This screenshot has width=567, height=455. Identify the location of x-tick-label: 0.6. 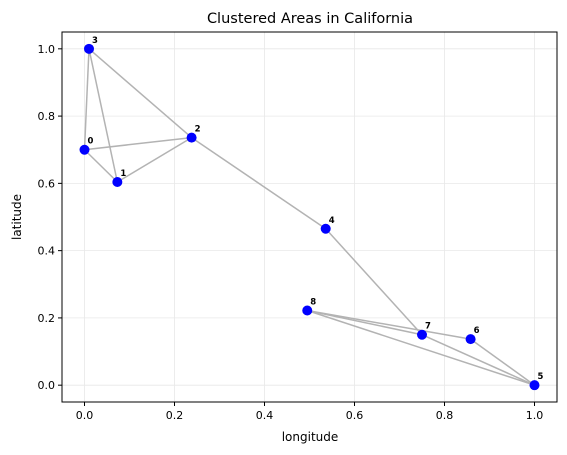
(355, 415).